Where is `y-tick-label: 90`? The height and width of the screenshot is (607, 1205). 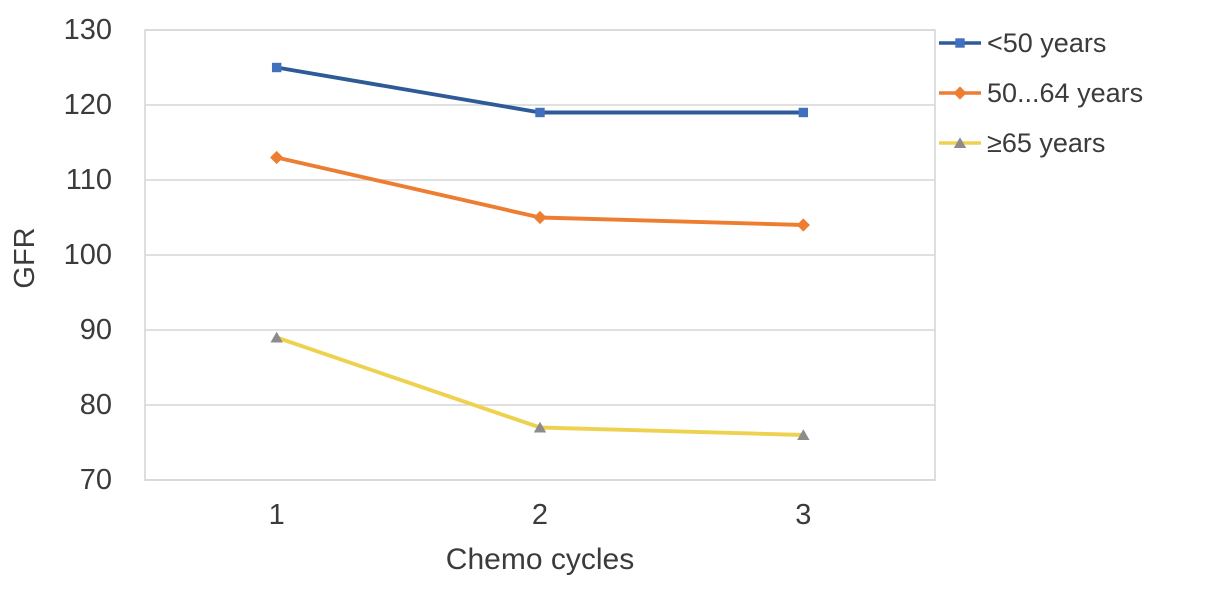 y-tick-label: 90 is located at coordinates (95, 330).